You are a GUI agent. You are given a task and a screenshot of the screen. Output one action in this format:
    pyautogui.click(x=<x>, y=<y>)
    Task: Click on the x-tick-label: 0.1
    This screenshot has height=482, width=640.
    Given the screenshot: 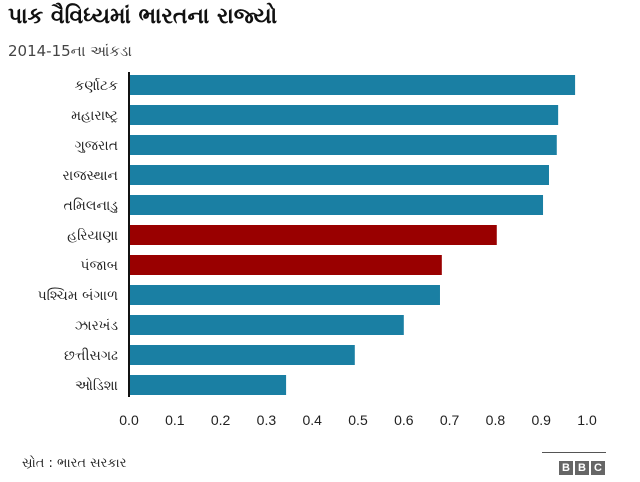 What is the action you would take?
    pyautogui.click(x=175, y=420)
    